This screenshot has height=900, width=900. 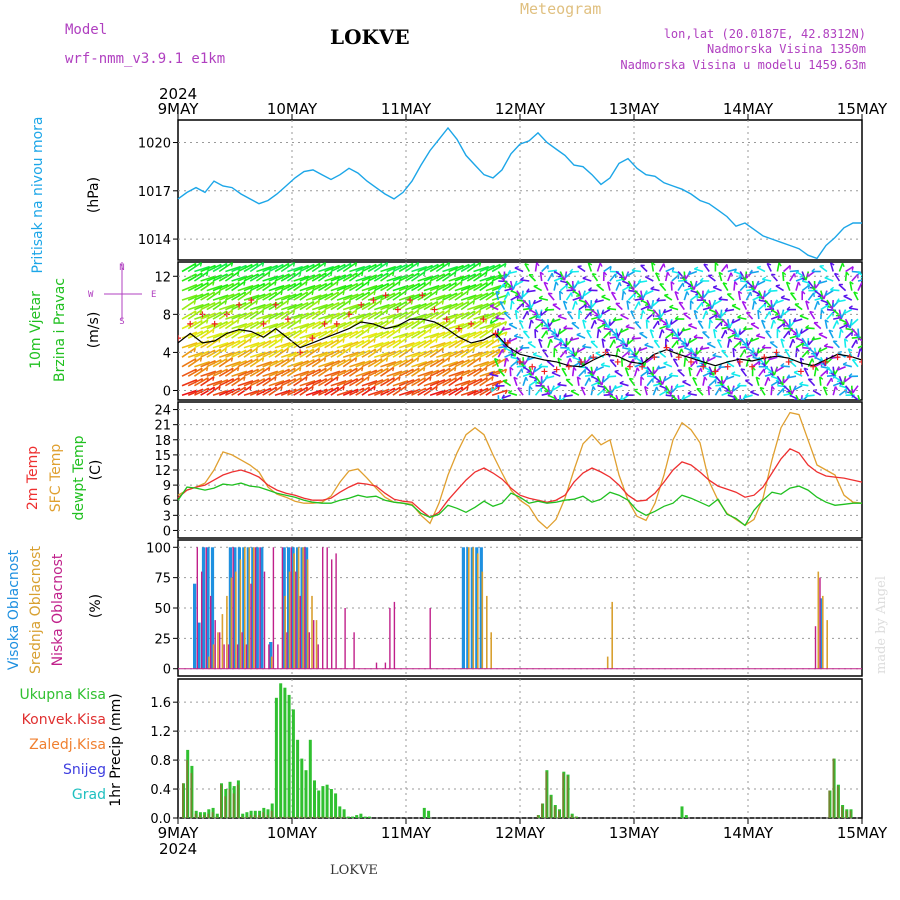 I want to click on y-tick-label: 50, so click(x=162, y=609).